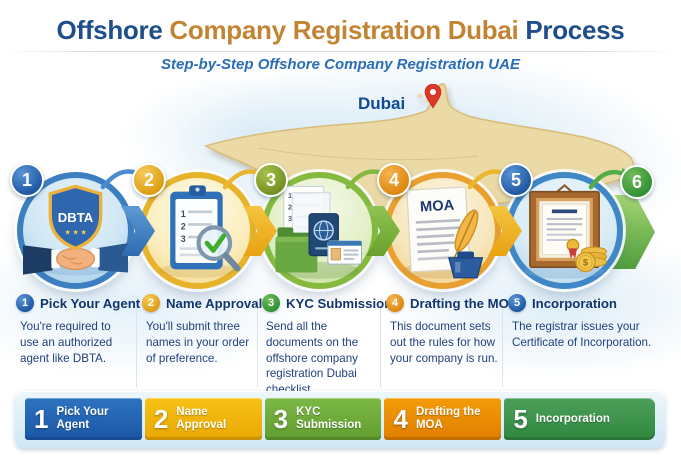  I want to click on moa-title-text: MOA, so click(437, 207).